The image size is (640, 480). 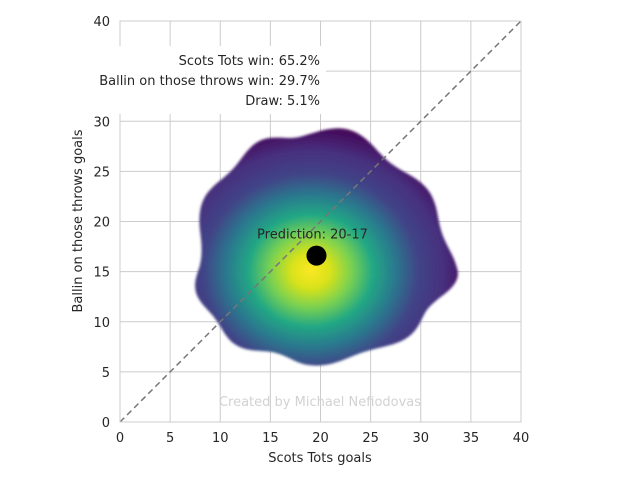 I want to click on x-tick-labels: 0 5 10 15 20 25 30 35 40, so click(x=322, y=438).